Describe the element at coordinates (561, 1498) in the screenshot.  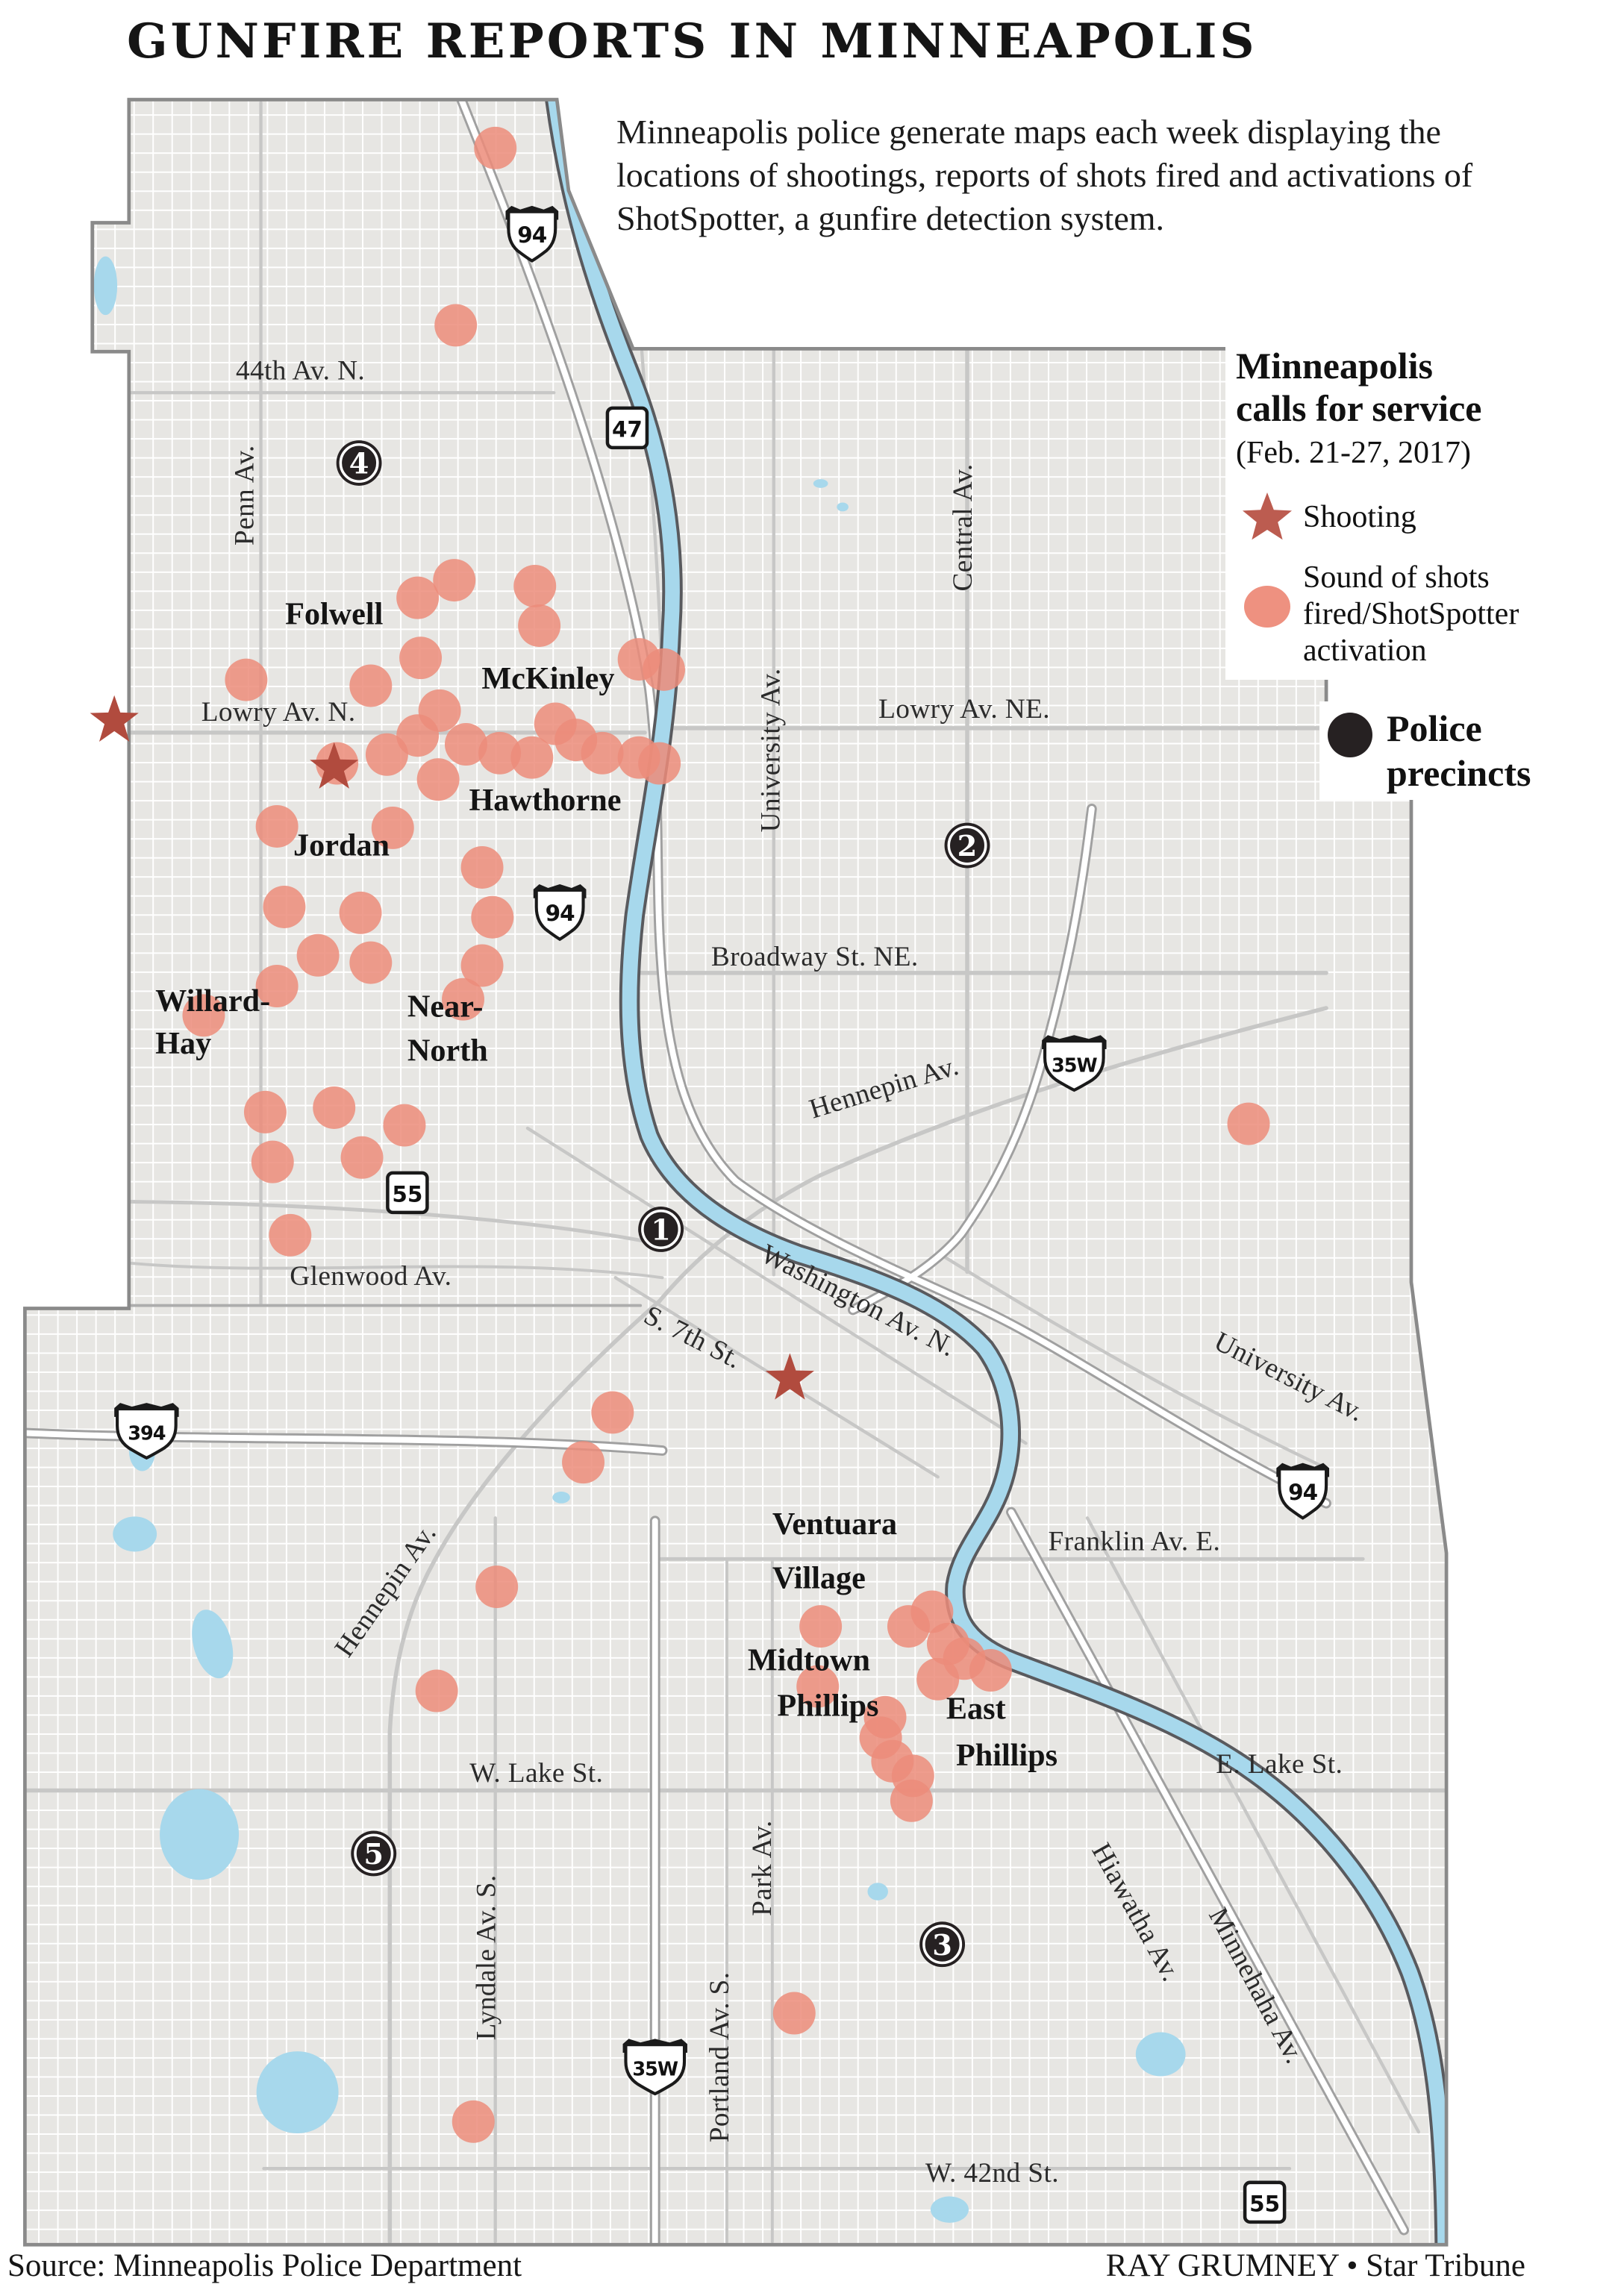
I see `lake-loring` at that location.